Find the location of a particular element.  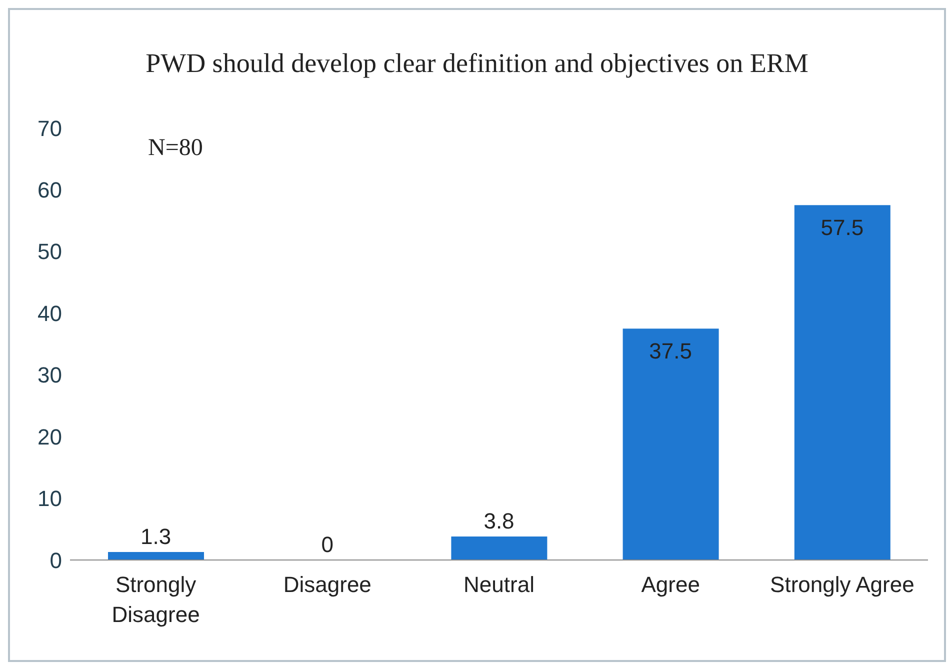

annotation: N=80 is located at coordinates (175, 148).